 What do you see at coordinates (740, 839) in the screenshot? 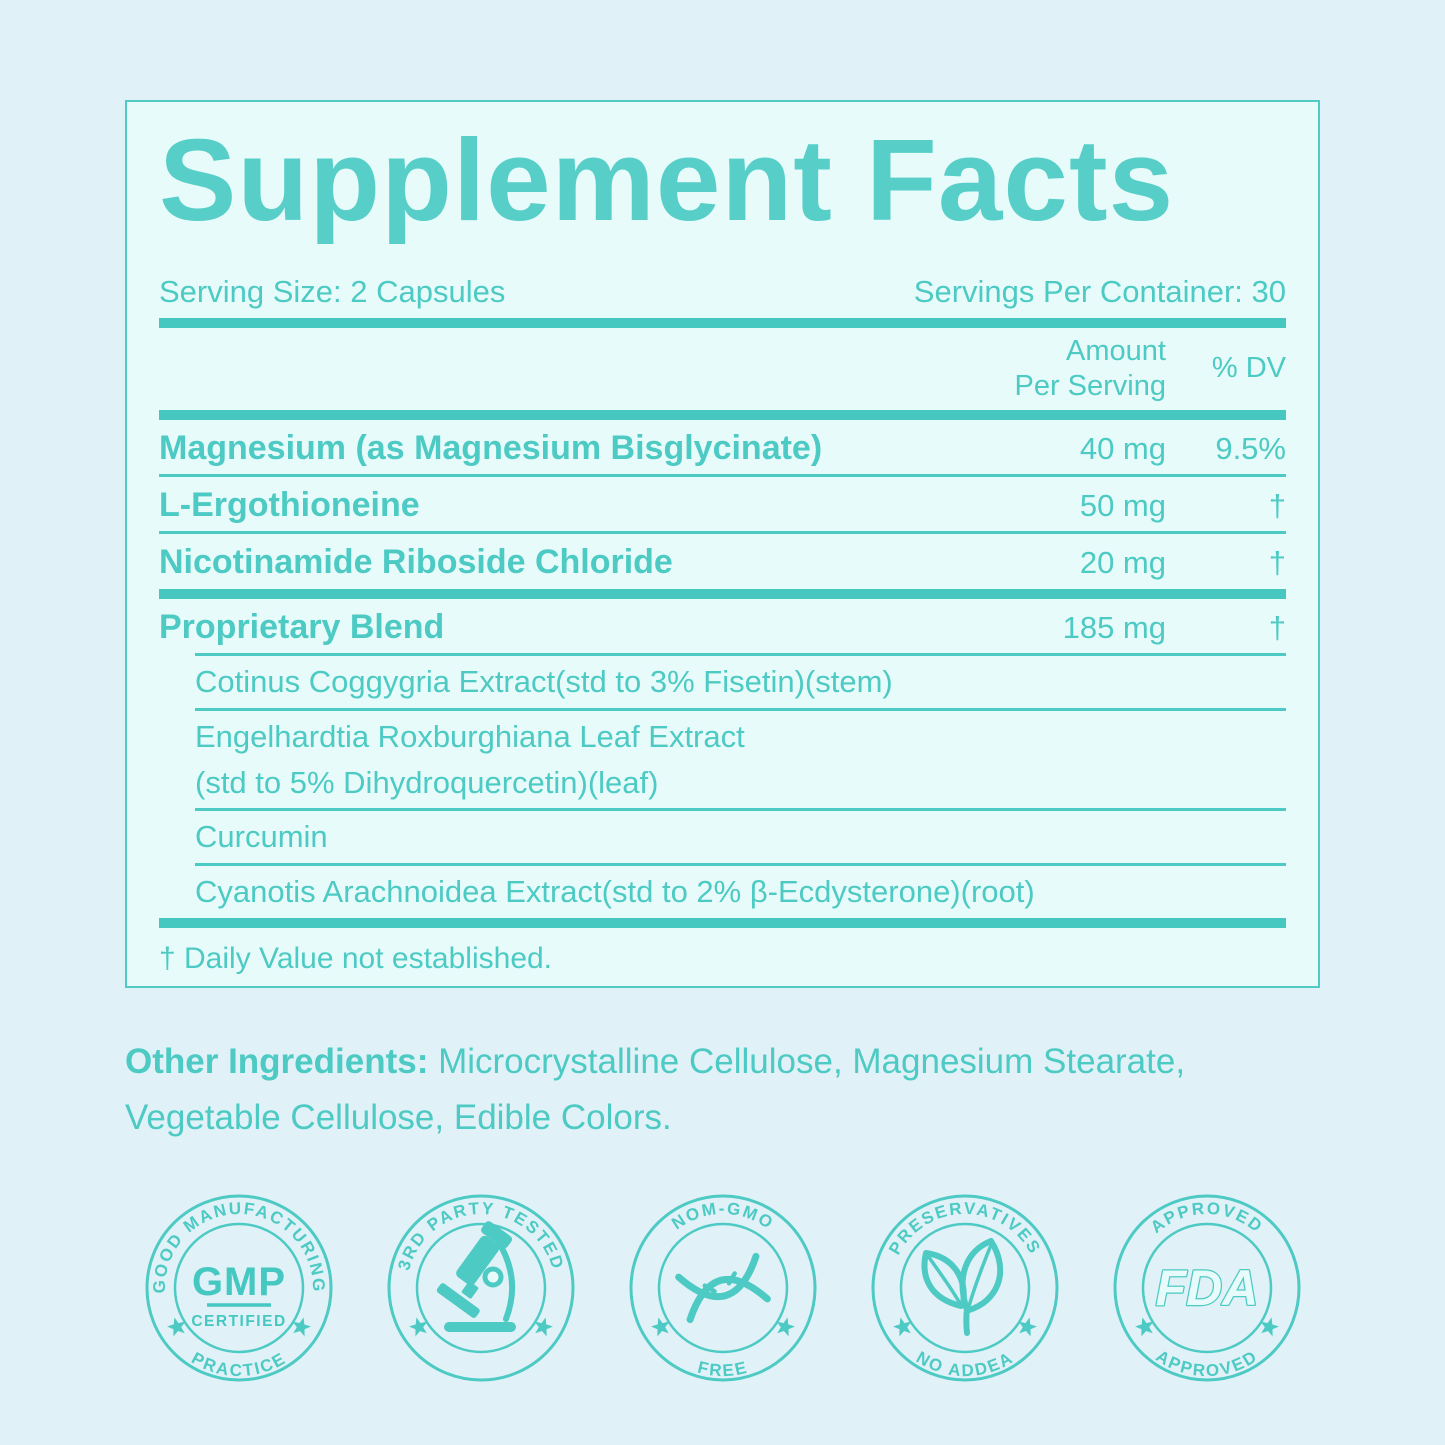
I see `sub-ingredient-row: Curcumin` at bounding box center [740, 839].